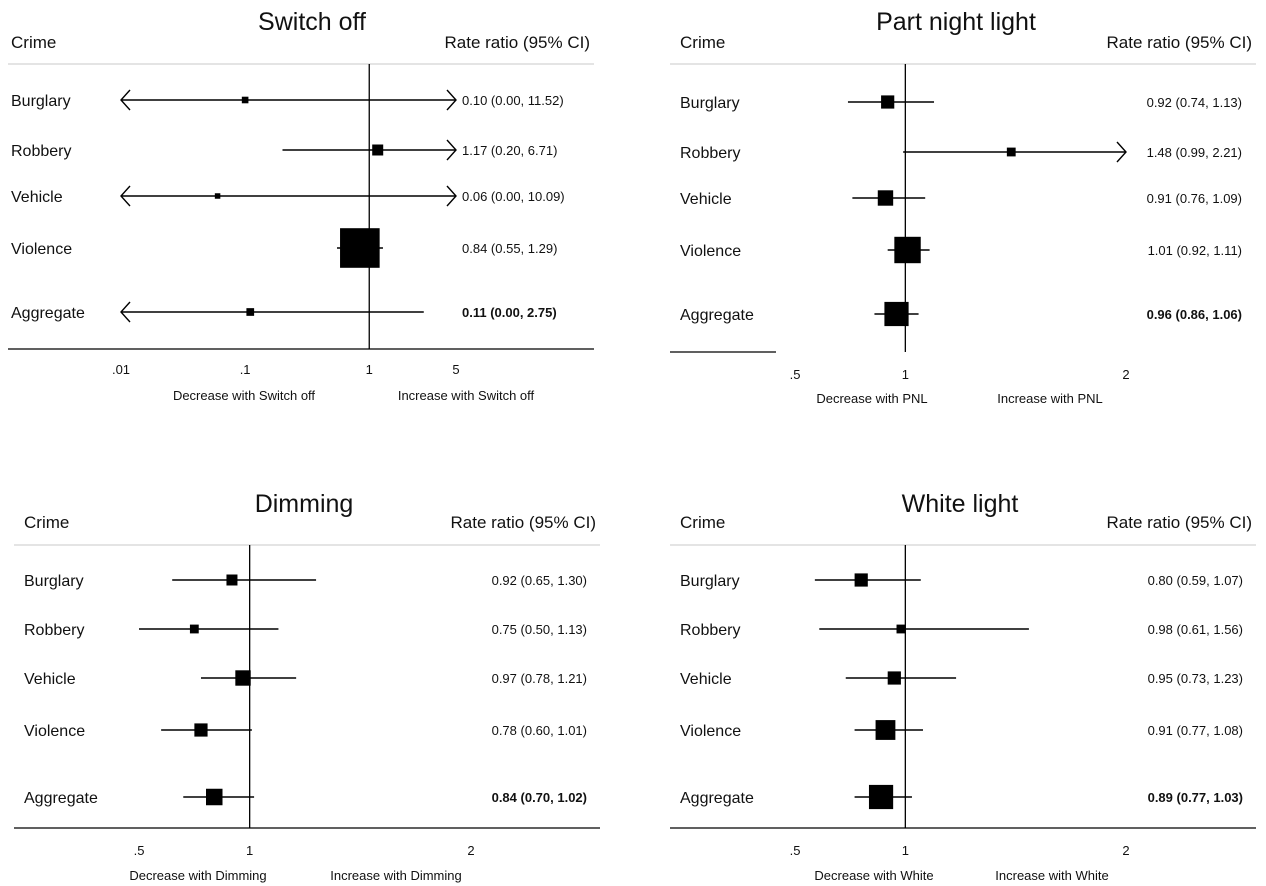 This screenshot has height=886, width=1266. I want to click on x-tick-label: .01, so click(121, 369).